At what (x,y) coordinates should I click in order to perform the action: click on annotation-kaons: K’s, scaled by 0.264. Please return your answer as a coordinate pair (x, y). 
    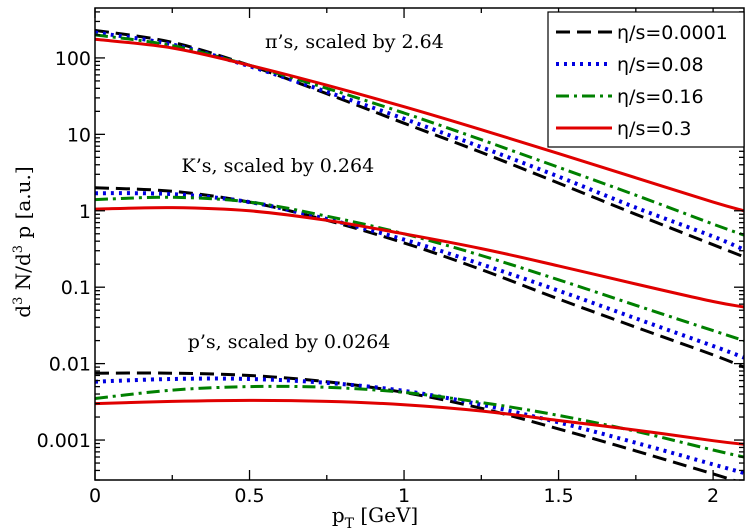
    Looking at the image, I should click on (278, 166).